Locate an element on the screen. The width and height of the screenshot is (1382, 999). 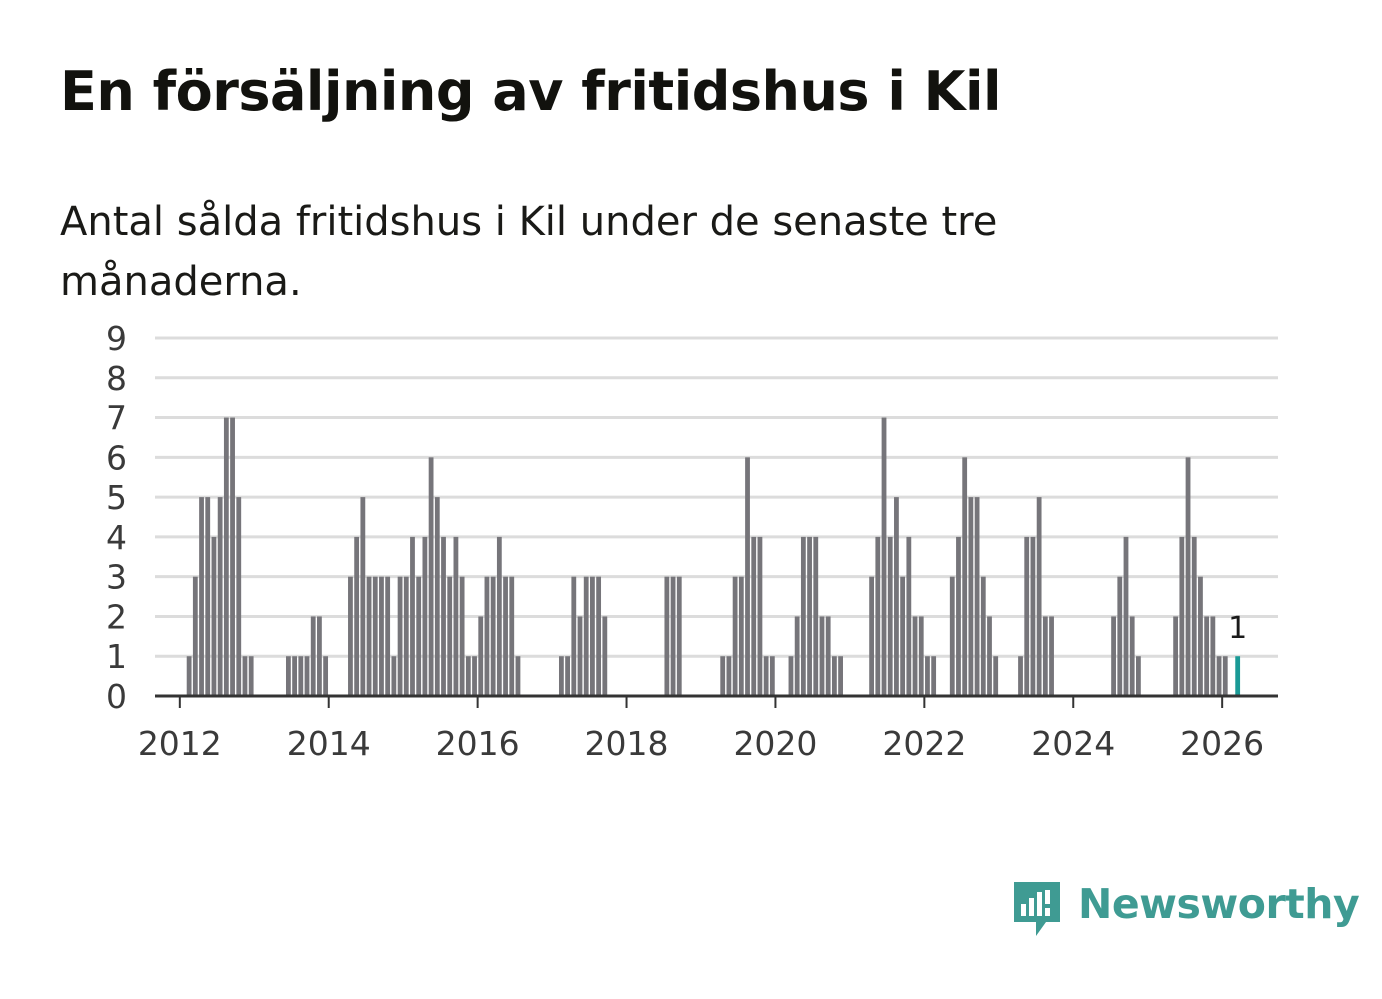
y-tick-label: 6 is located at coordinates (116, 457).